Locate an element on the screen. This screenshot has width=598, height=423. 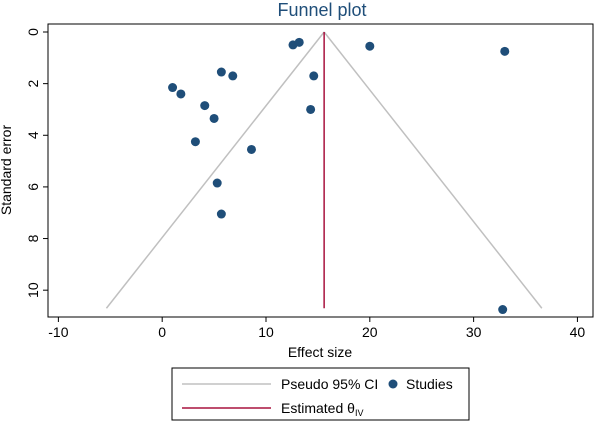
x-tick-label: 10 is located at coordinates (266, 332).